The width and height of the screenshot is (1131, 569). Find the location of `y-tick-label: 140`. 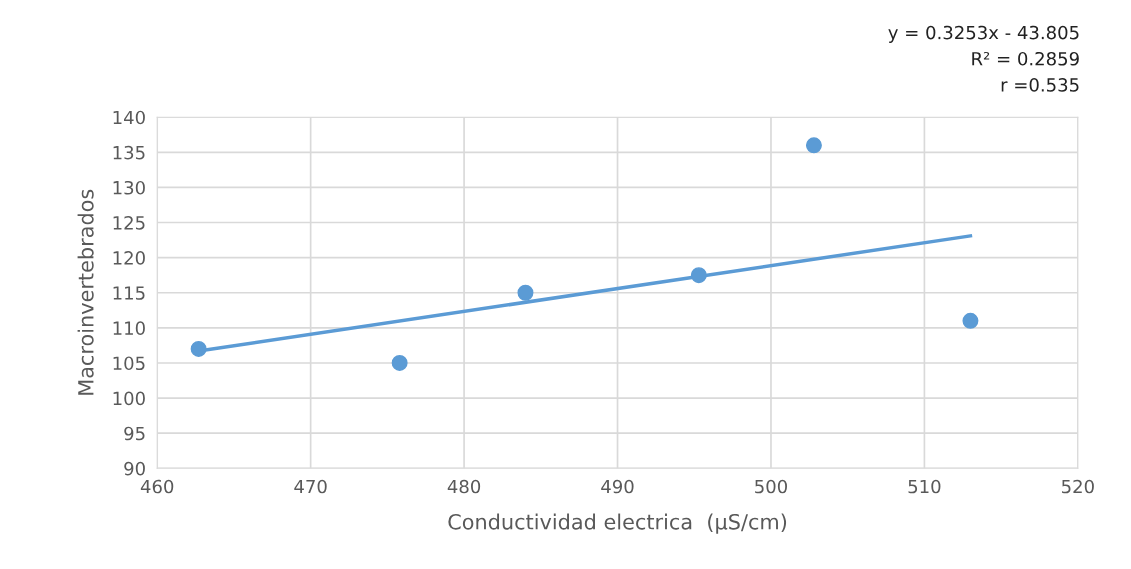

y-tick-label: 140 is located at coordinates (129, 117).